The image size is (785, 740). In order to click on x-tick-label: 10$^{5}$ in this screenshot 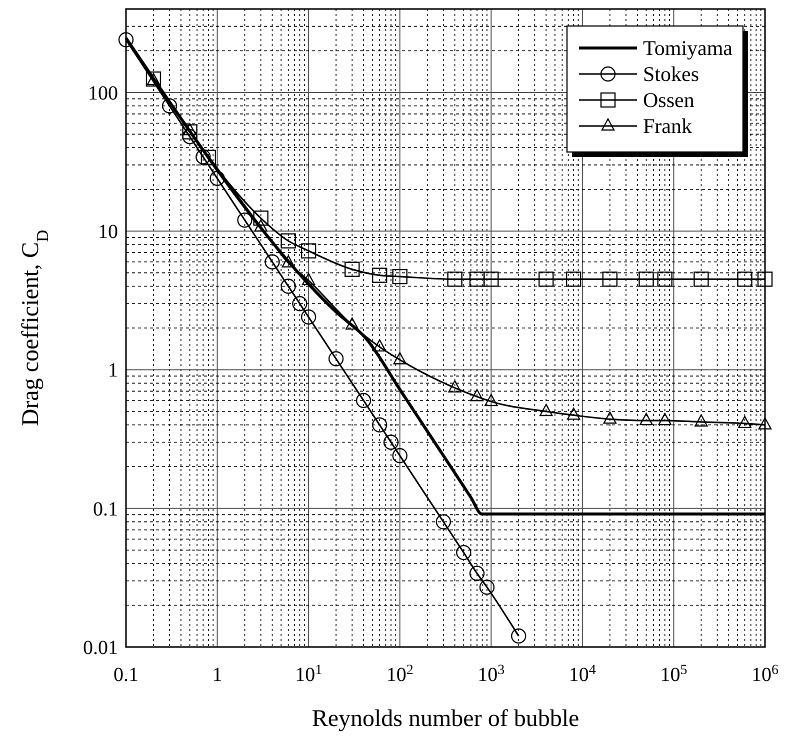, I will do `click(674, 674)`.